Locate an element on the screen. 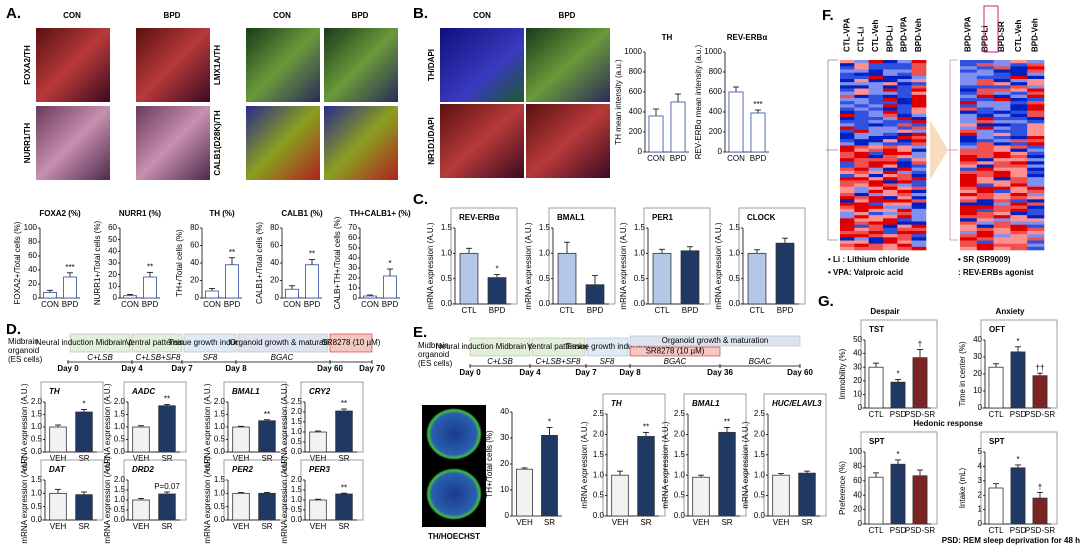 This screenshot has width=1086, height=550. day-label: Day 36 is located at coordinates (720, 372).